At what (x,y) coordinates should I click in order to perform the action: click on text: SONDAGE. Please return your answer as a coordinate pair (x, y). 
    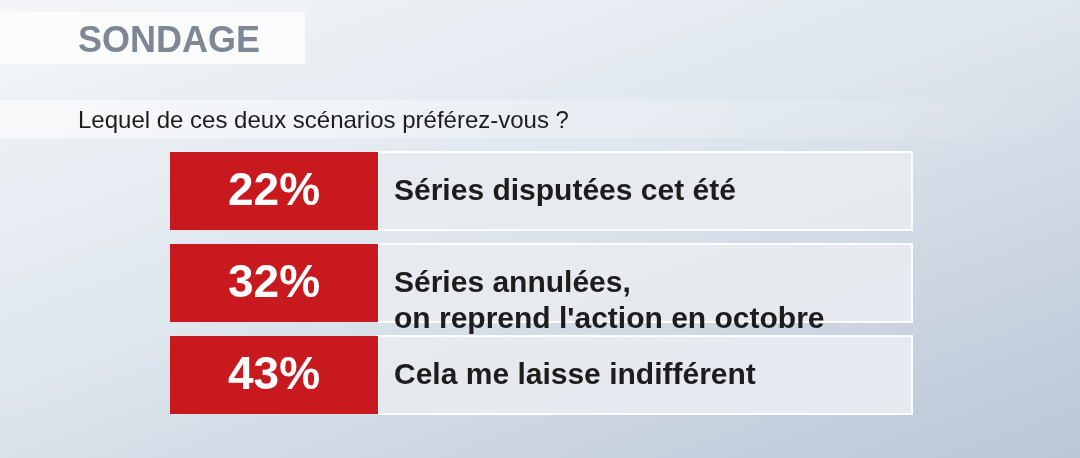
    Looking at the image, I should click on (169, 40).